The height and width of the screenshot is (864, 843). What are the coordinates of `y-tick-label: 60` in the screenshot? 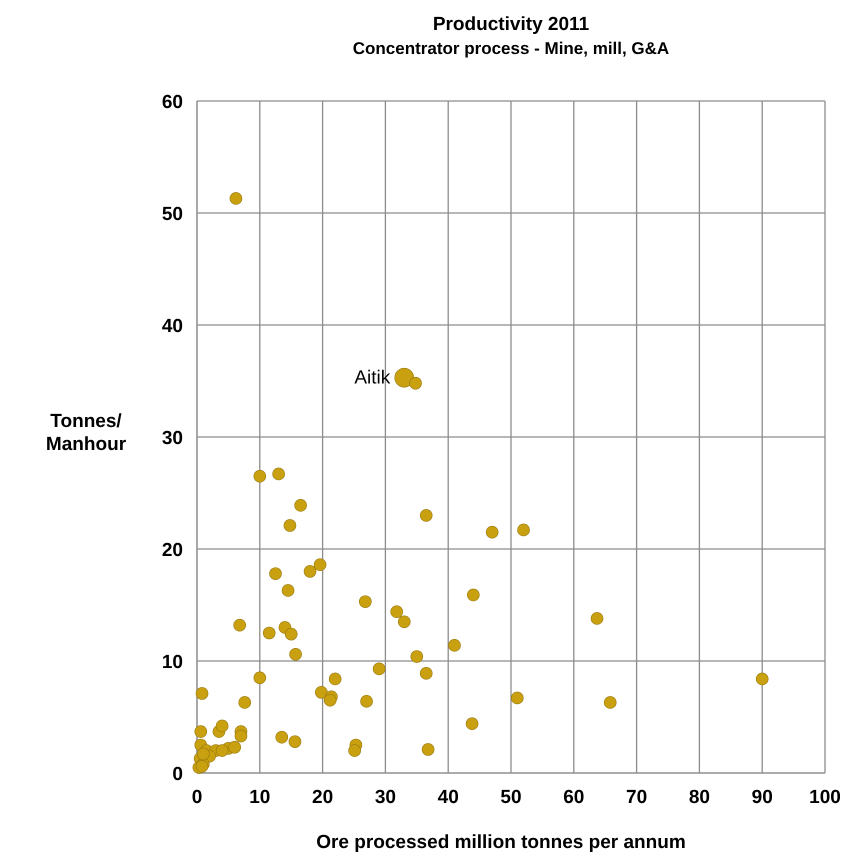 It's located at (172, 102).